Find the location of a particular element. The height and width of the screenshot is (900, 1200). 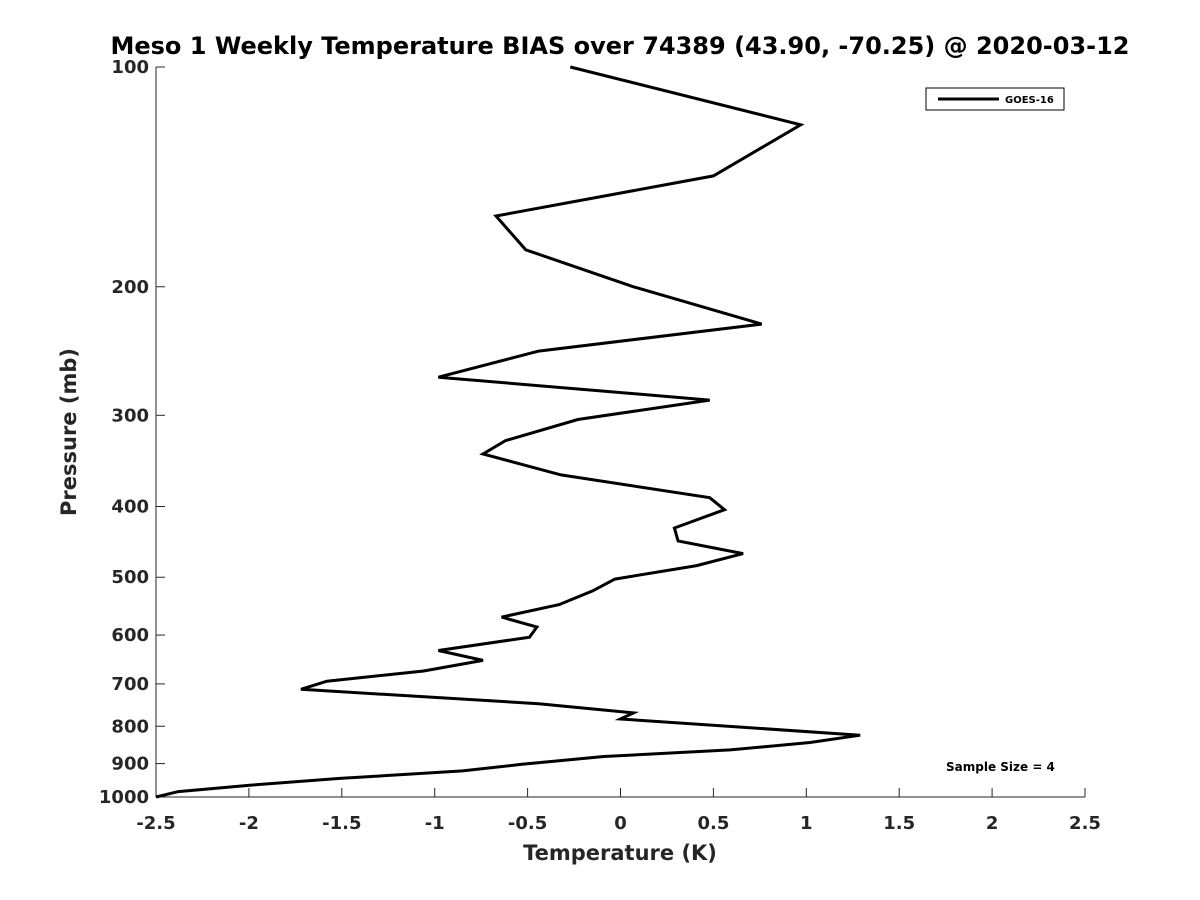

x-tick-label: 2 is located at coordinates (992, 823).